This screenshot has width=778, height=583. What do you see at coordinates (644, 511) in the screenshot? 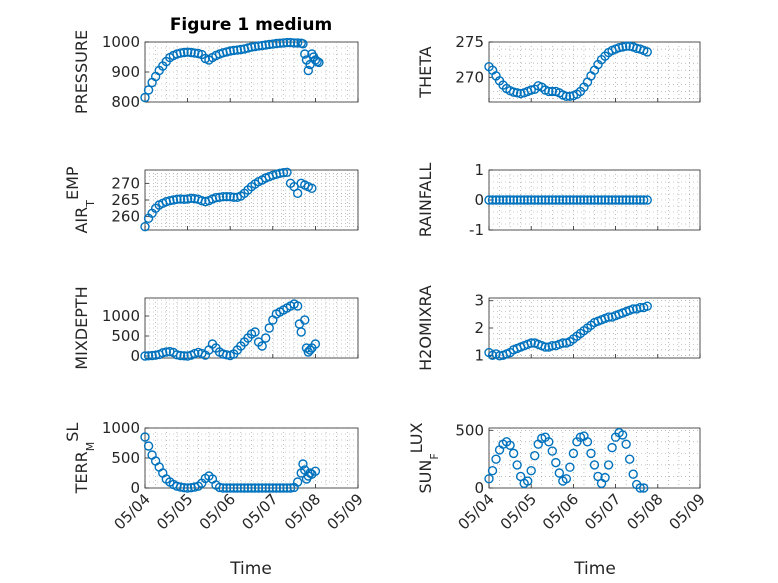
I see `x-tick-label: 05/08` at bounding box center [644, 511].